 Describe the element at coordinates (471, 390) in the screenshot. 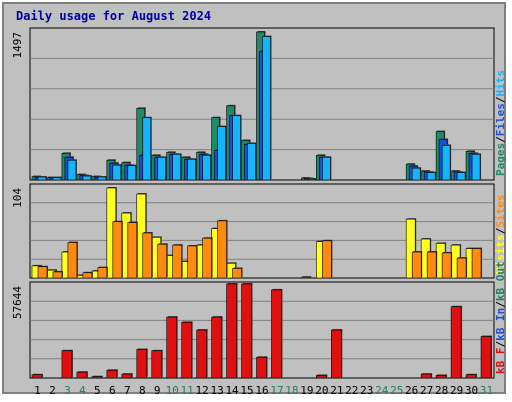

I see `day-label-30: 30` at that location.